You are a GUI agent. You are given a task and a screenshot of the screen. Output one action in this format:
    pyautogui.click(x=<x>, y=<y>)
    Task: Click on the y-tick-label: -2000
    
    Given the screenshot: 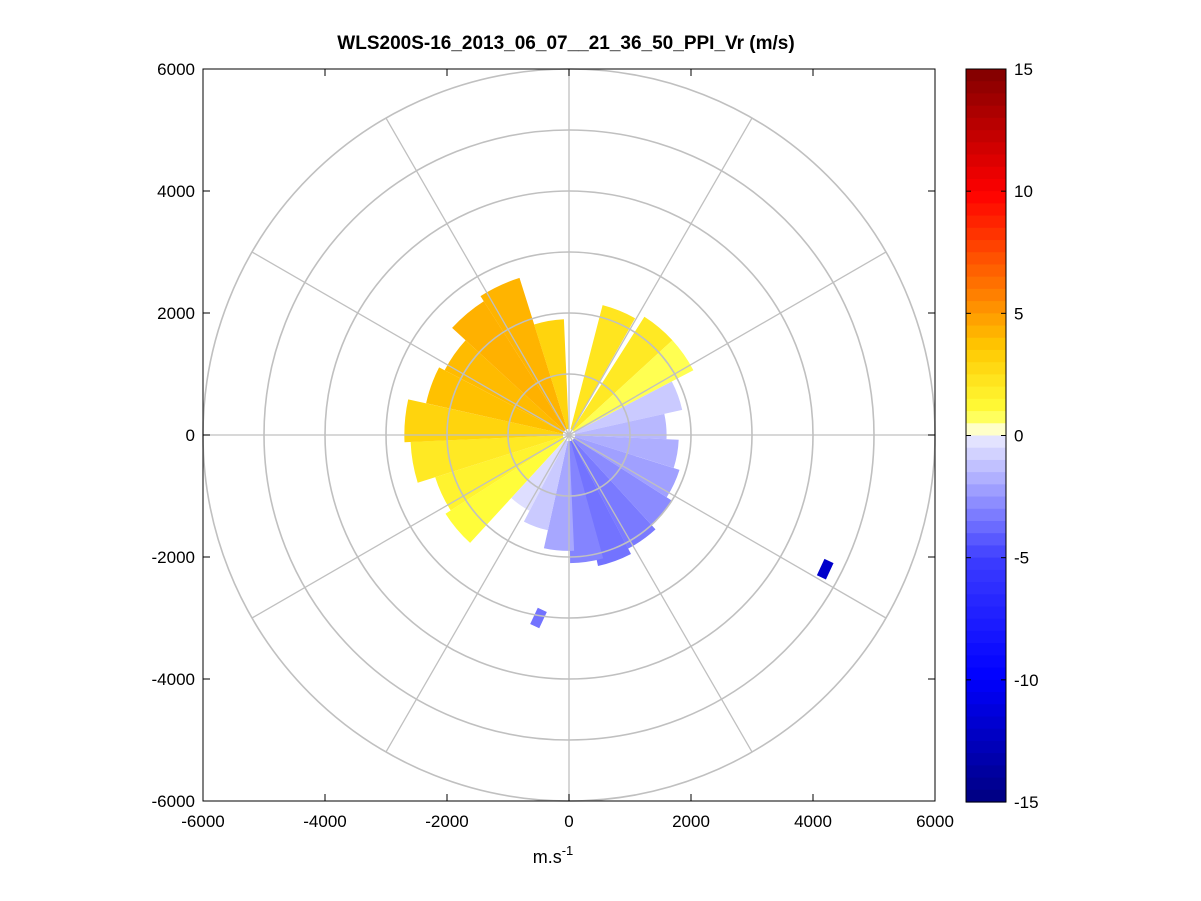 What is the action you would take?
    pyautogui.click(x=173, y=557)
    